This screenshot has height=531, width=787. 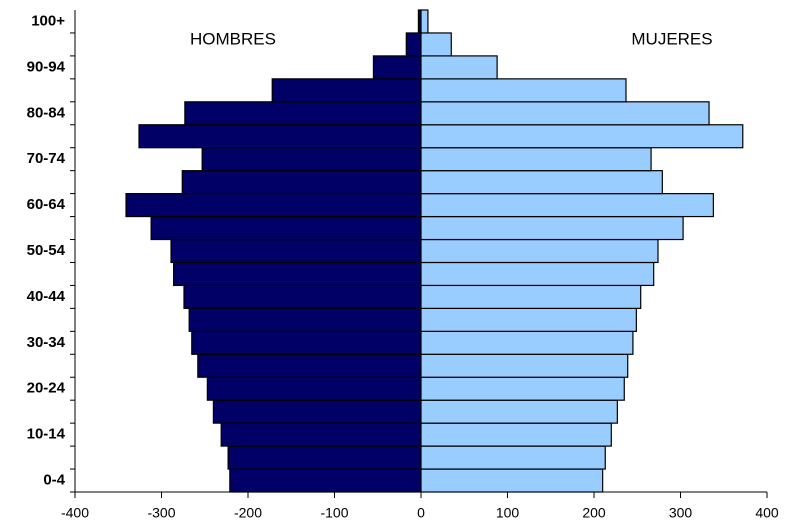 I want to click on y-tick-label: 30-34, so click(x=46, y=342).